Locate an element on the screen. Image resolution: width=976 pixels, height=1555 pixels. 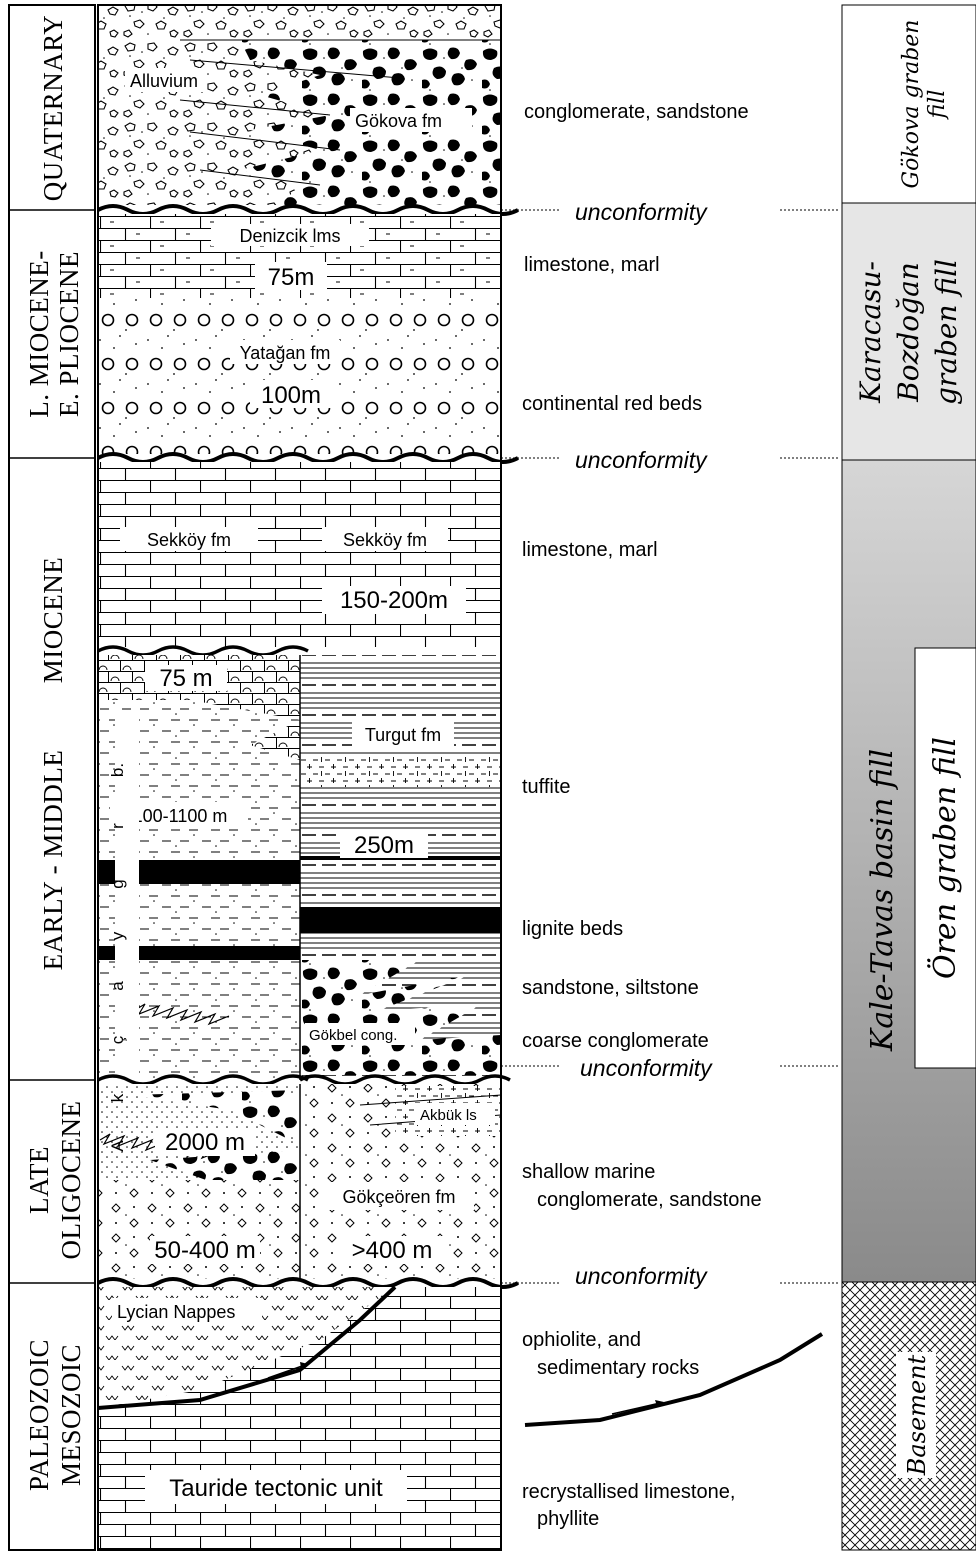
desc-tuffite: tuffite is located at coordinates (546, 787).